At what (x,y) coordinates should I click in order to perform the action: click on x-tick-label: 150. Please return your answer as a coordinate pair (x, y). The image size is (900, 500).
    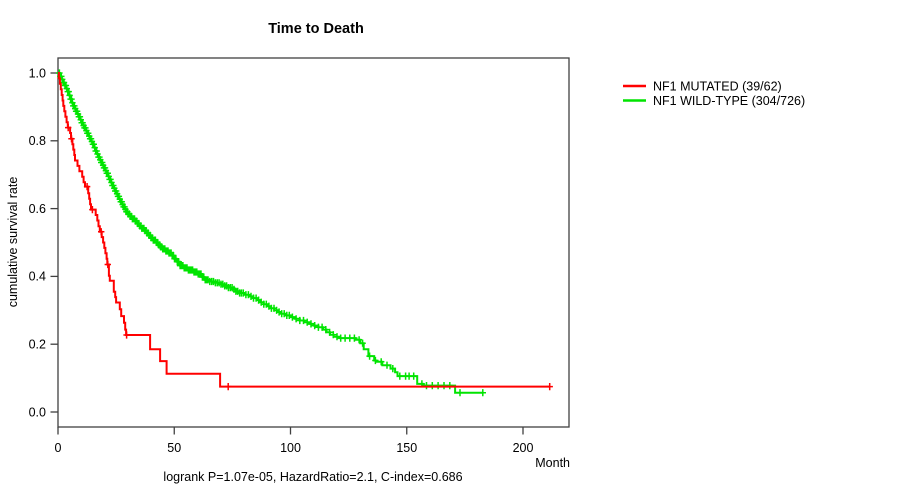
    Looking at the image, I should click on (406, 448).